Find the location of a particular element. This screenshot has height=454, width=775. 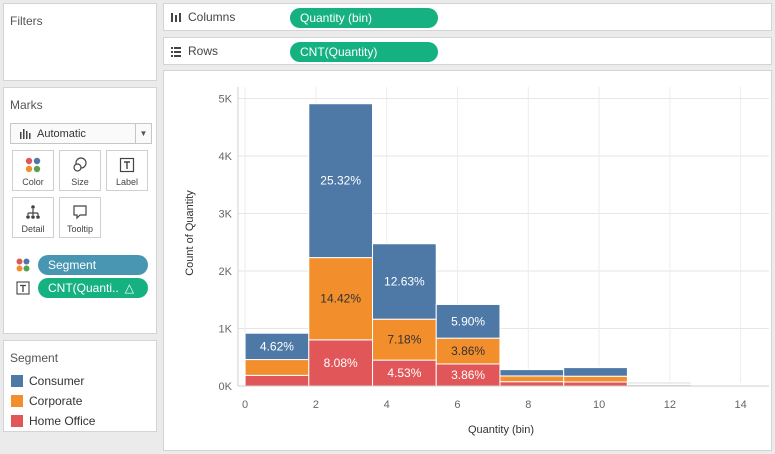

columns-icon is located at coordinates (176, 17).